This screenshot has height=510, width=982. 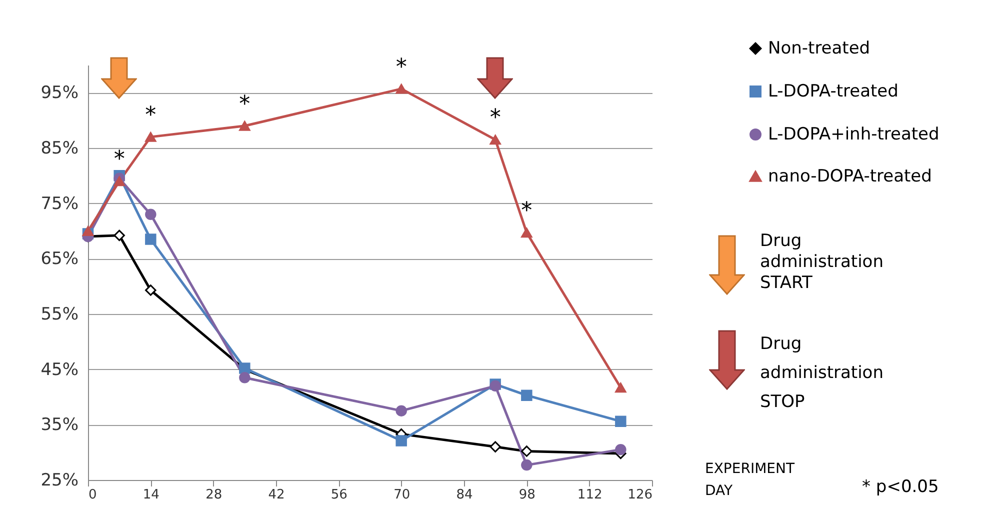 I want to click on y-tick-label: 85%, so click(x=59, y=148).